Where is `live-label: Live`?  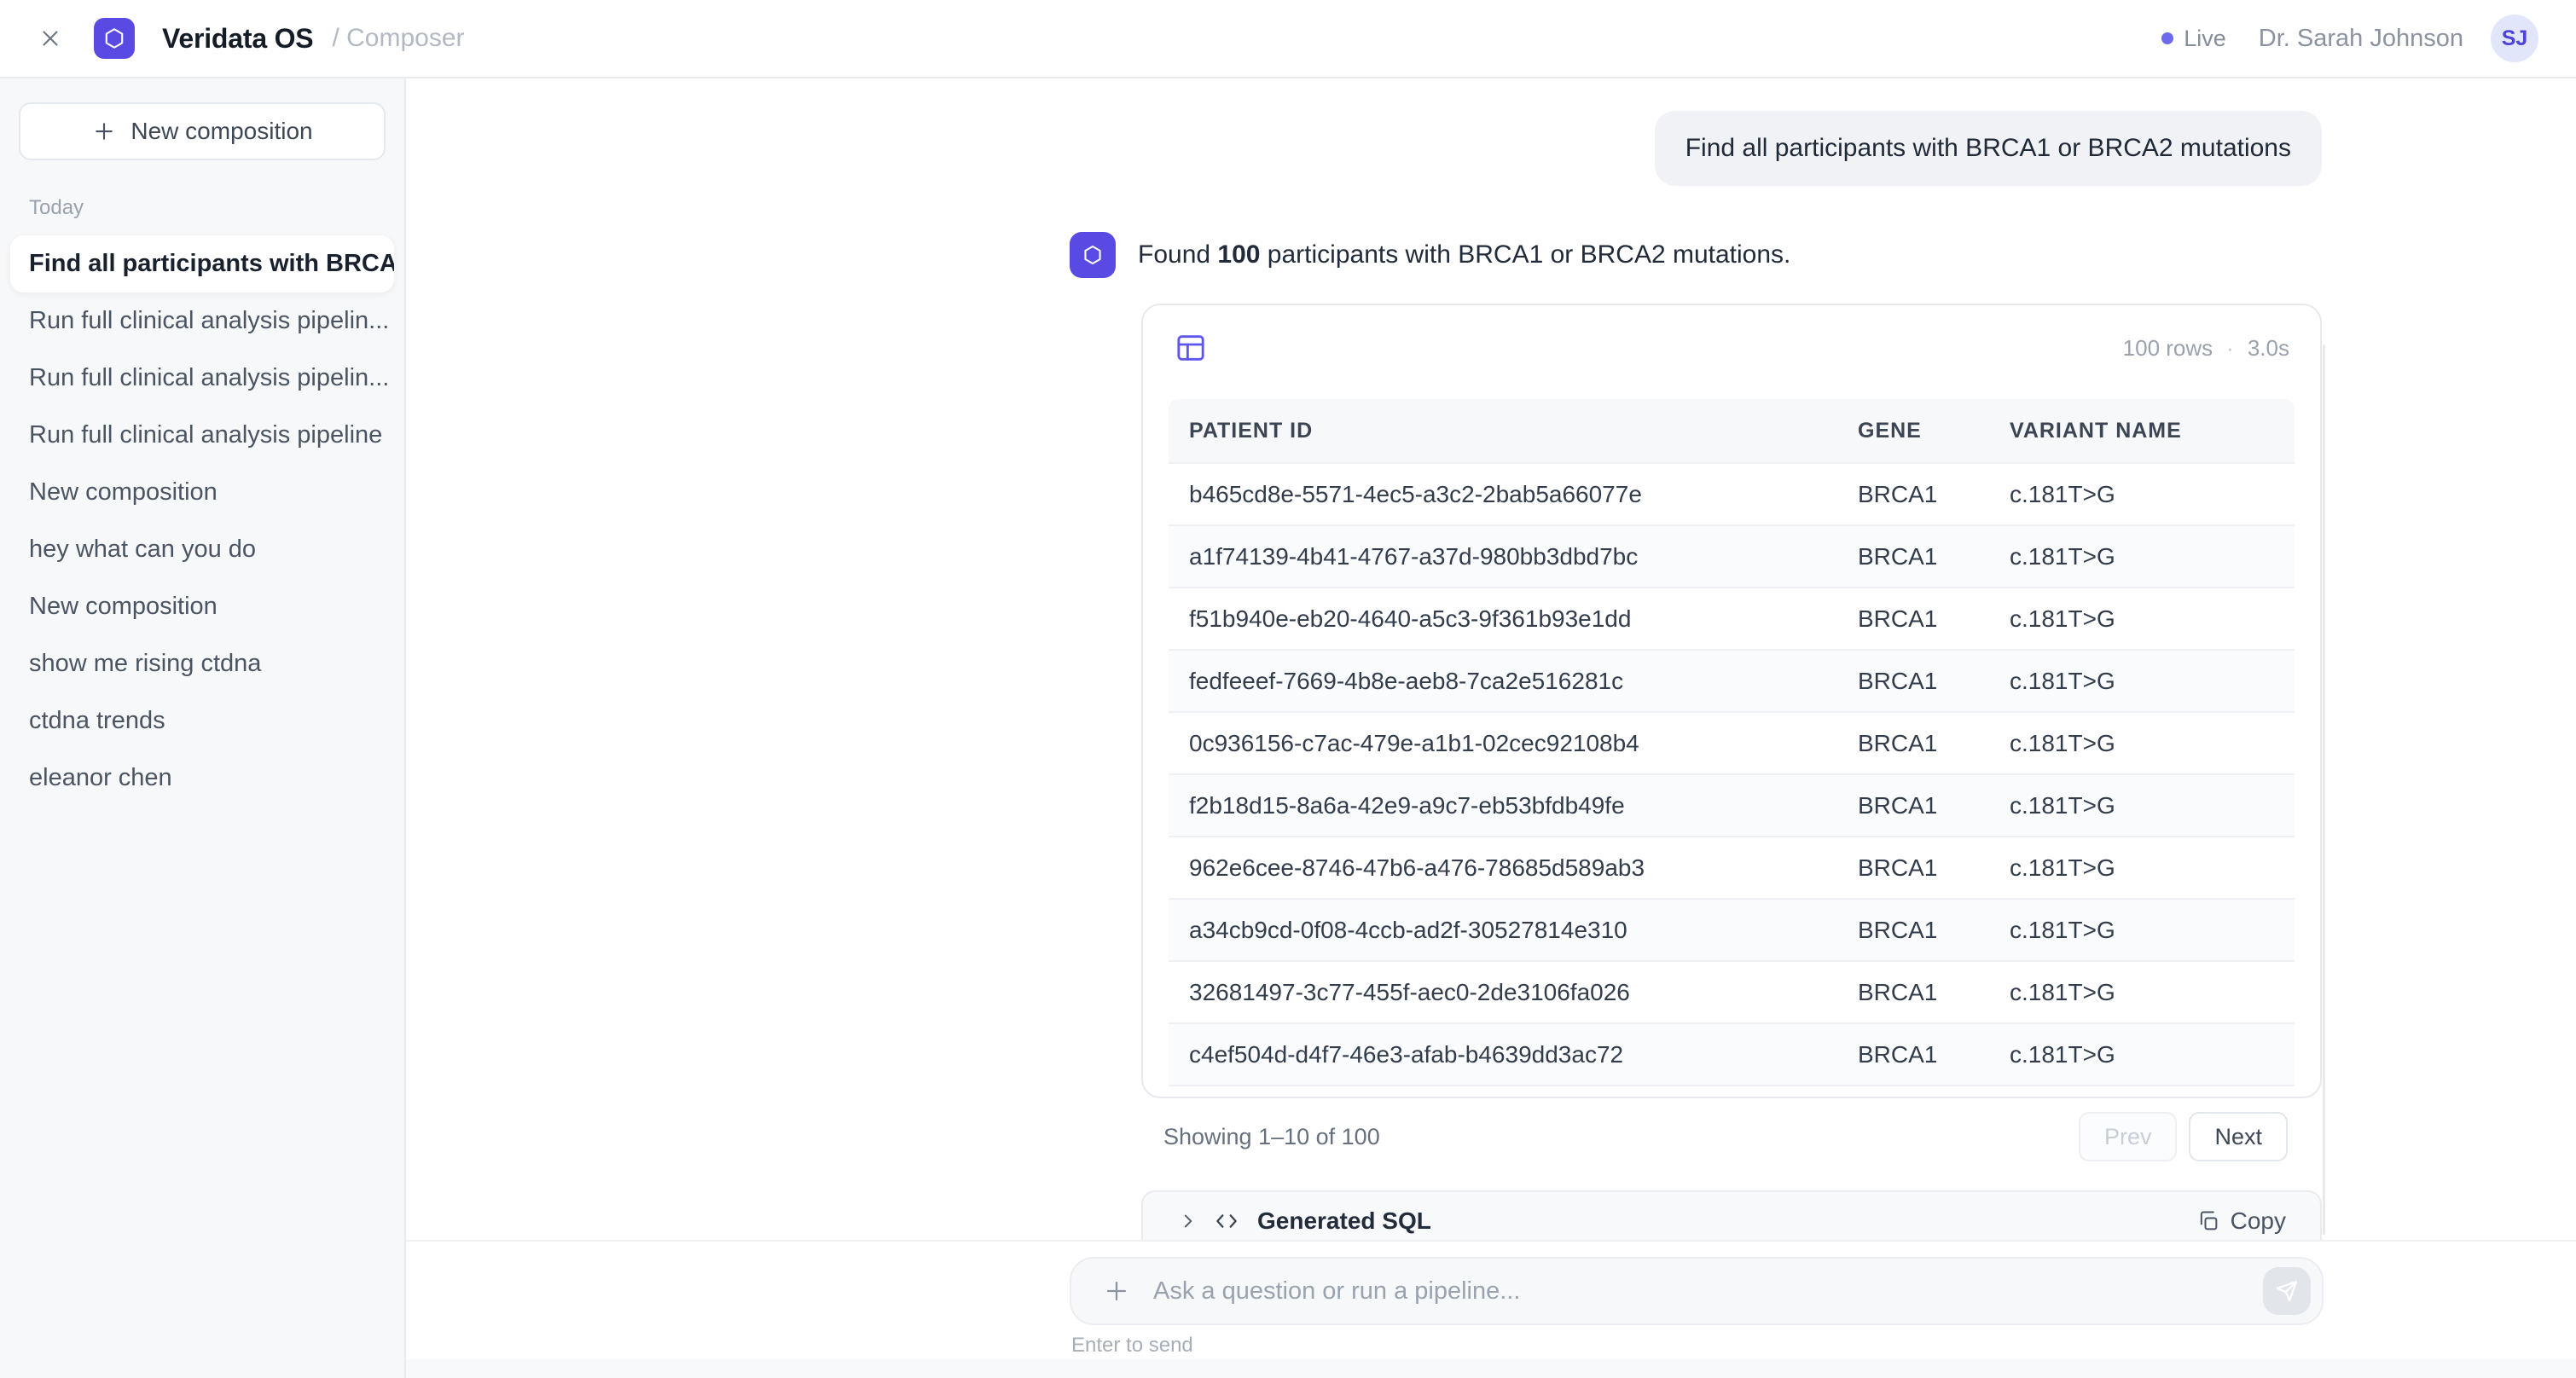
live-label: Live is located at coordinates (2205, 38).